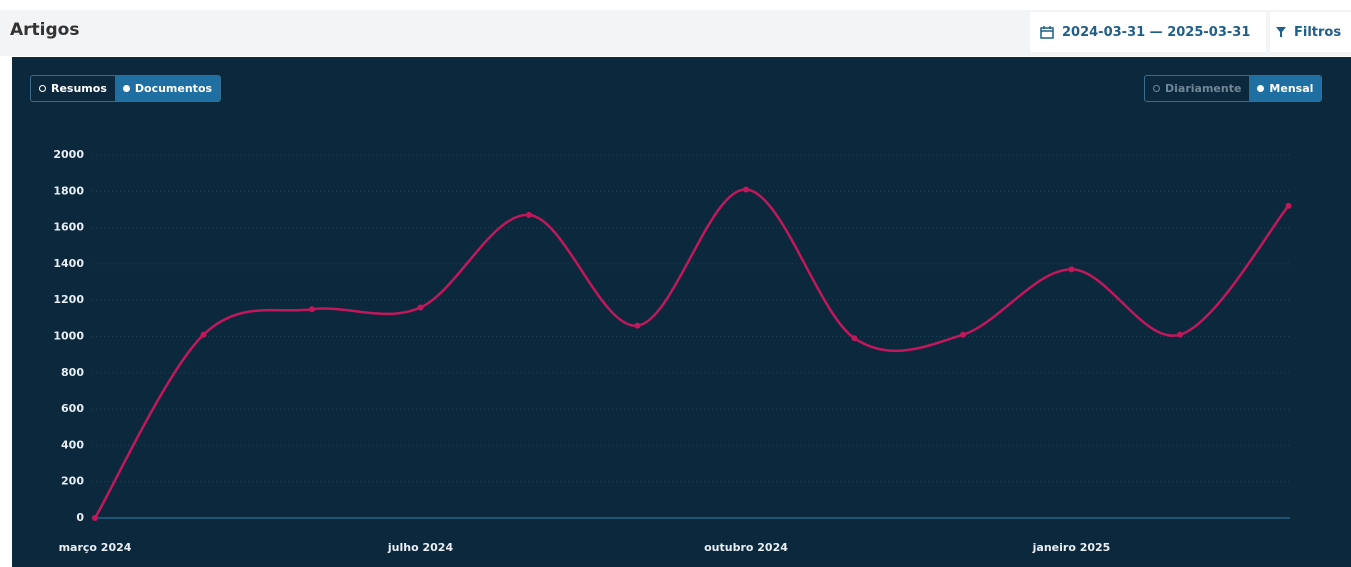 This screenshot has width=1351, height=567. What do you see at coordinates (68, 336) in the screenshot?
I see `y-tick-label: 1000` at bounding box center [68, 336].